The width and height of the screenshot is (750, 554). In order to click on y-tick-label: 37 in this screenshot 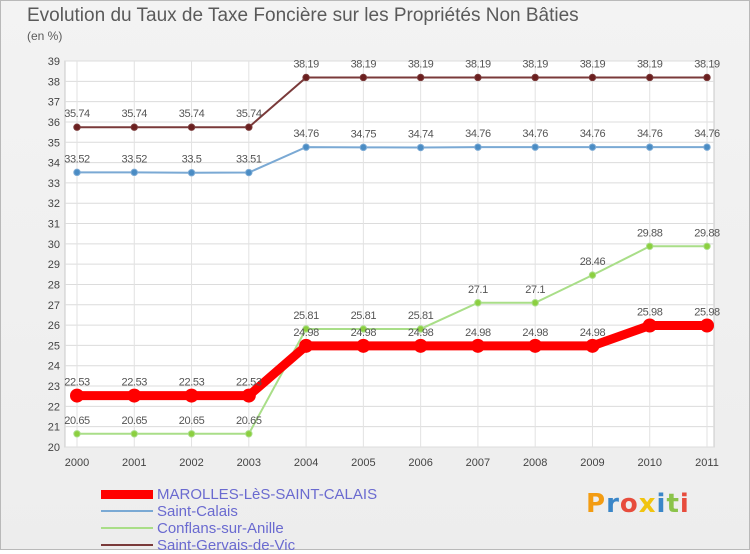, I will do `click(54, 103)`.